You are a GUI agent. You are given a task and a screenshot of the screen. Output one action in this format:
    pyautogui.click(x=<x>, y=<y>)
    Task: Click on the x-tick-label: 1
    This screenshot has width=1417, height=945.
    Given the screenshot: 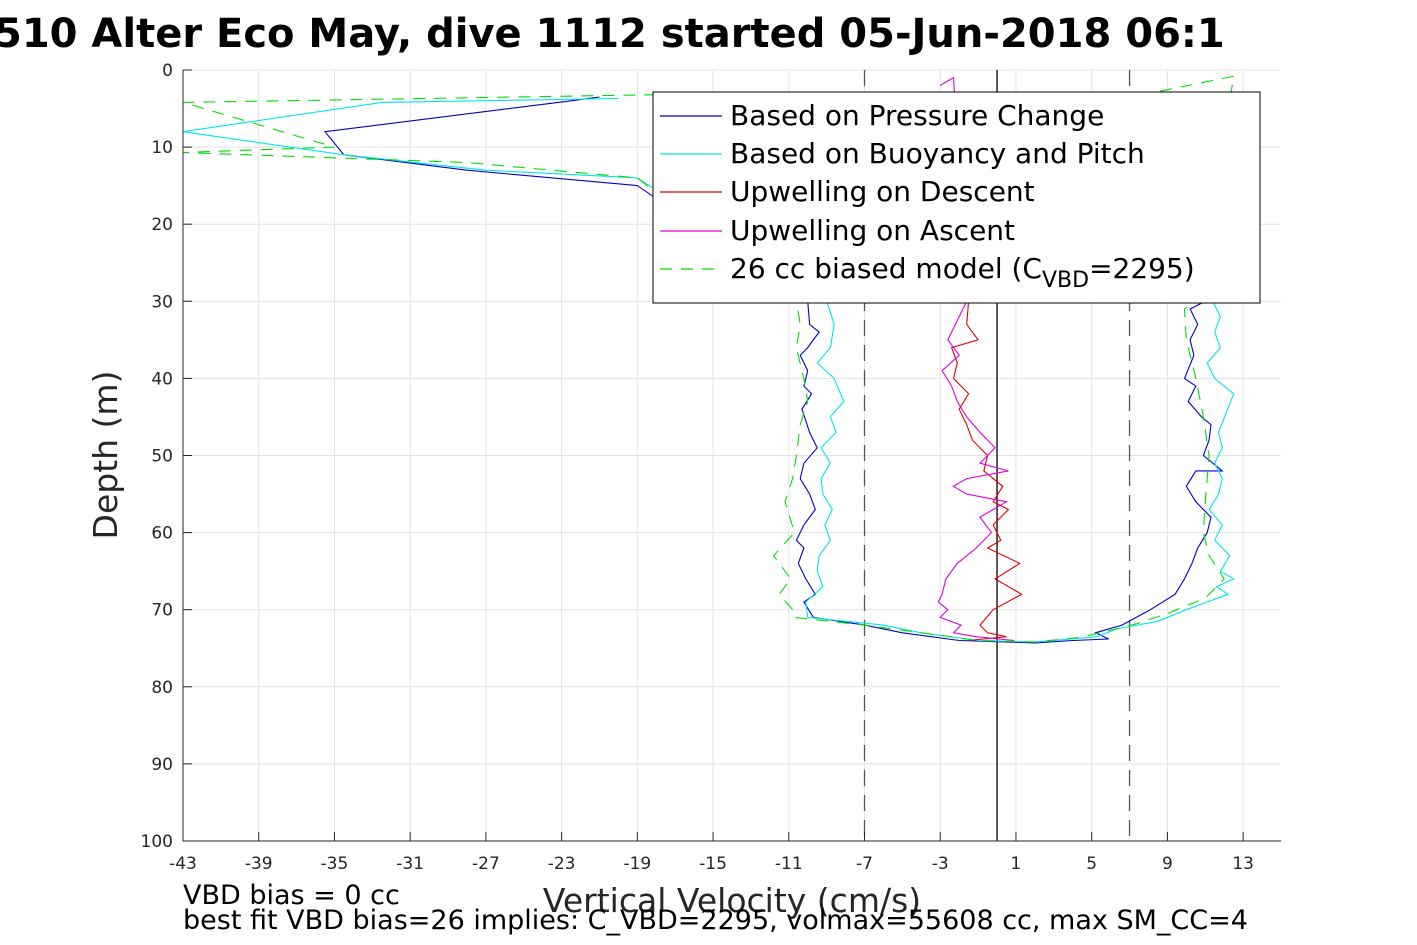 What is the action you would take?
    pyautogui.click(x=1016, y=864)
    